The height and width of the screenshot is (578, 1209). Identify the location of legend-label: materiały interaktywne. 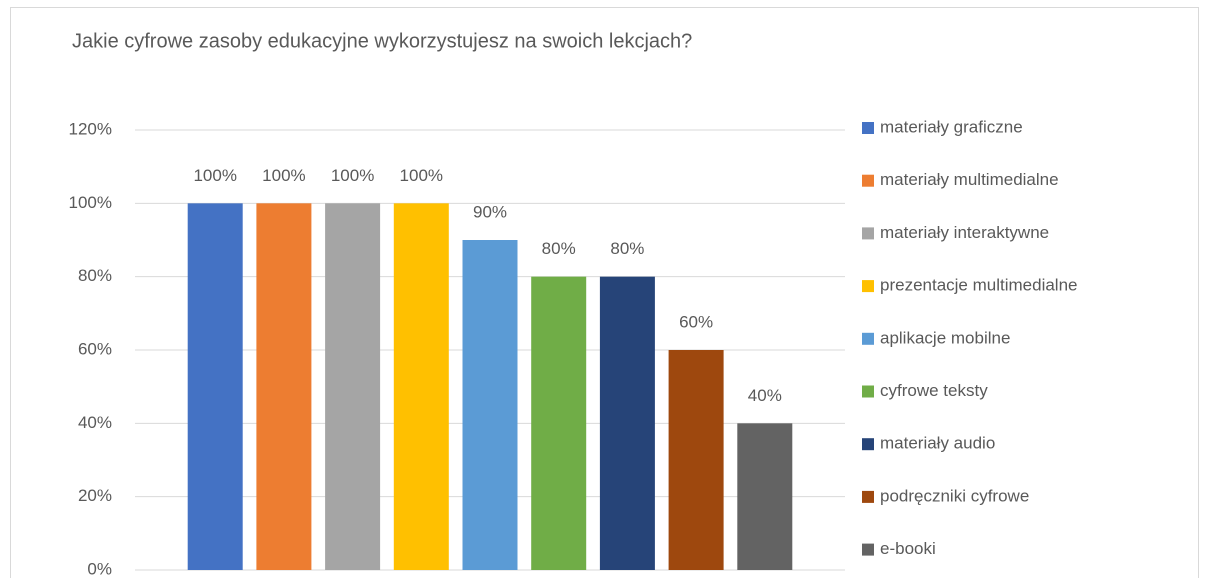
(964, 232).